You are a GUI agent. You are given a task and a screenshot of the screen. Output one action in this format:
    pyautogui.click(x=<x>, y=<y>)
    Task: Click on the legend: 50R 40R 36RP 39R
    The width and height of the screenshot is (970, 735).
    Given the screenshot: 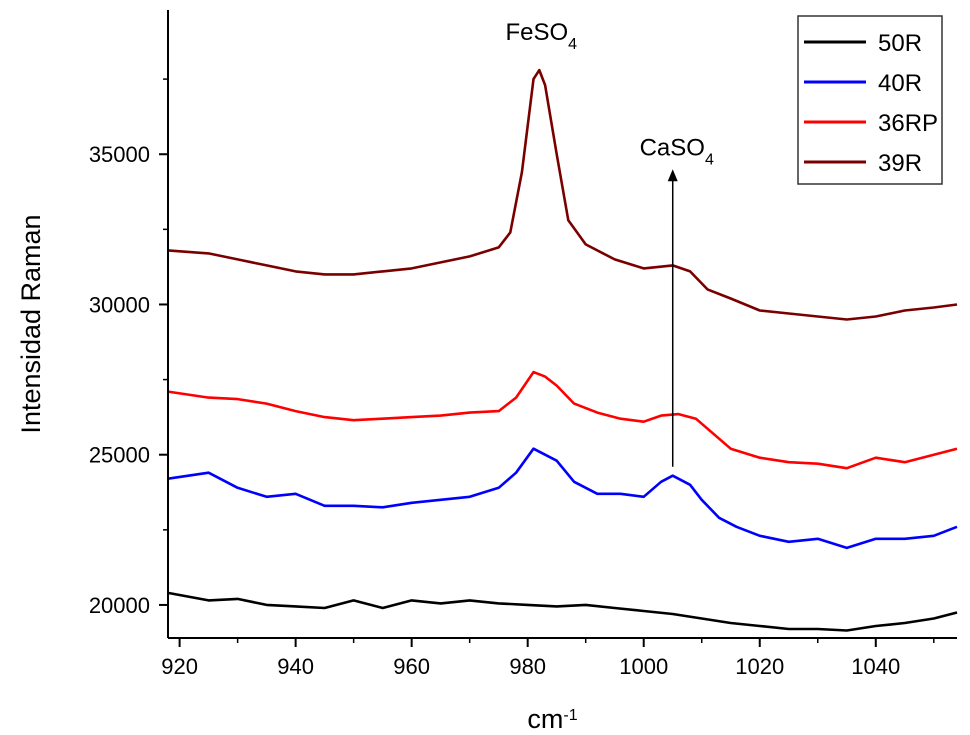 What is the action you would take?
    pyautogui.click(x=870, y=100)
    